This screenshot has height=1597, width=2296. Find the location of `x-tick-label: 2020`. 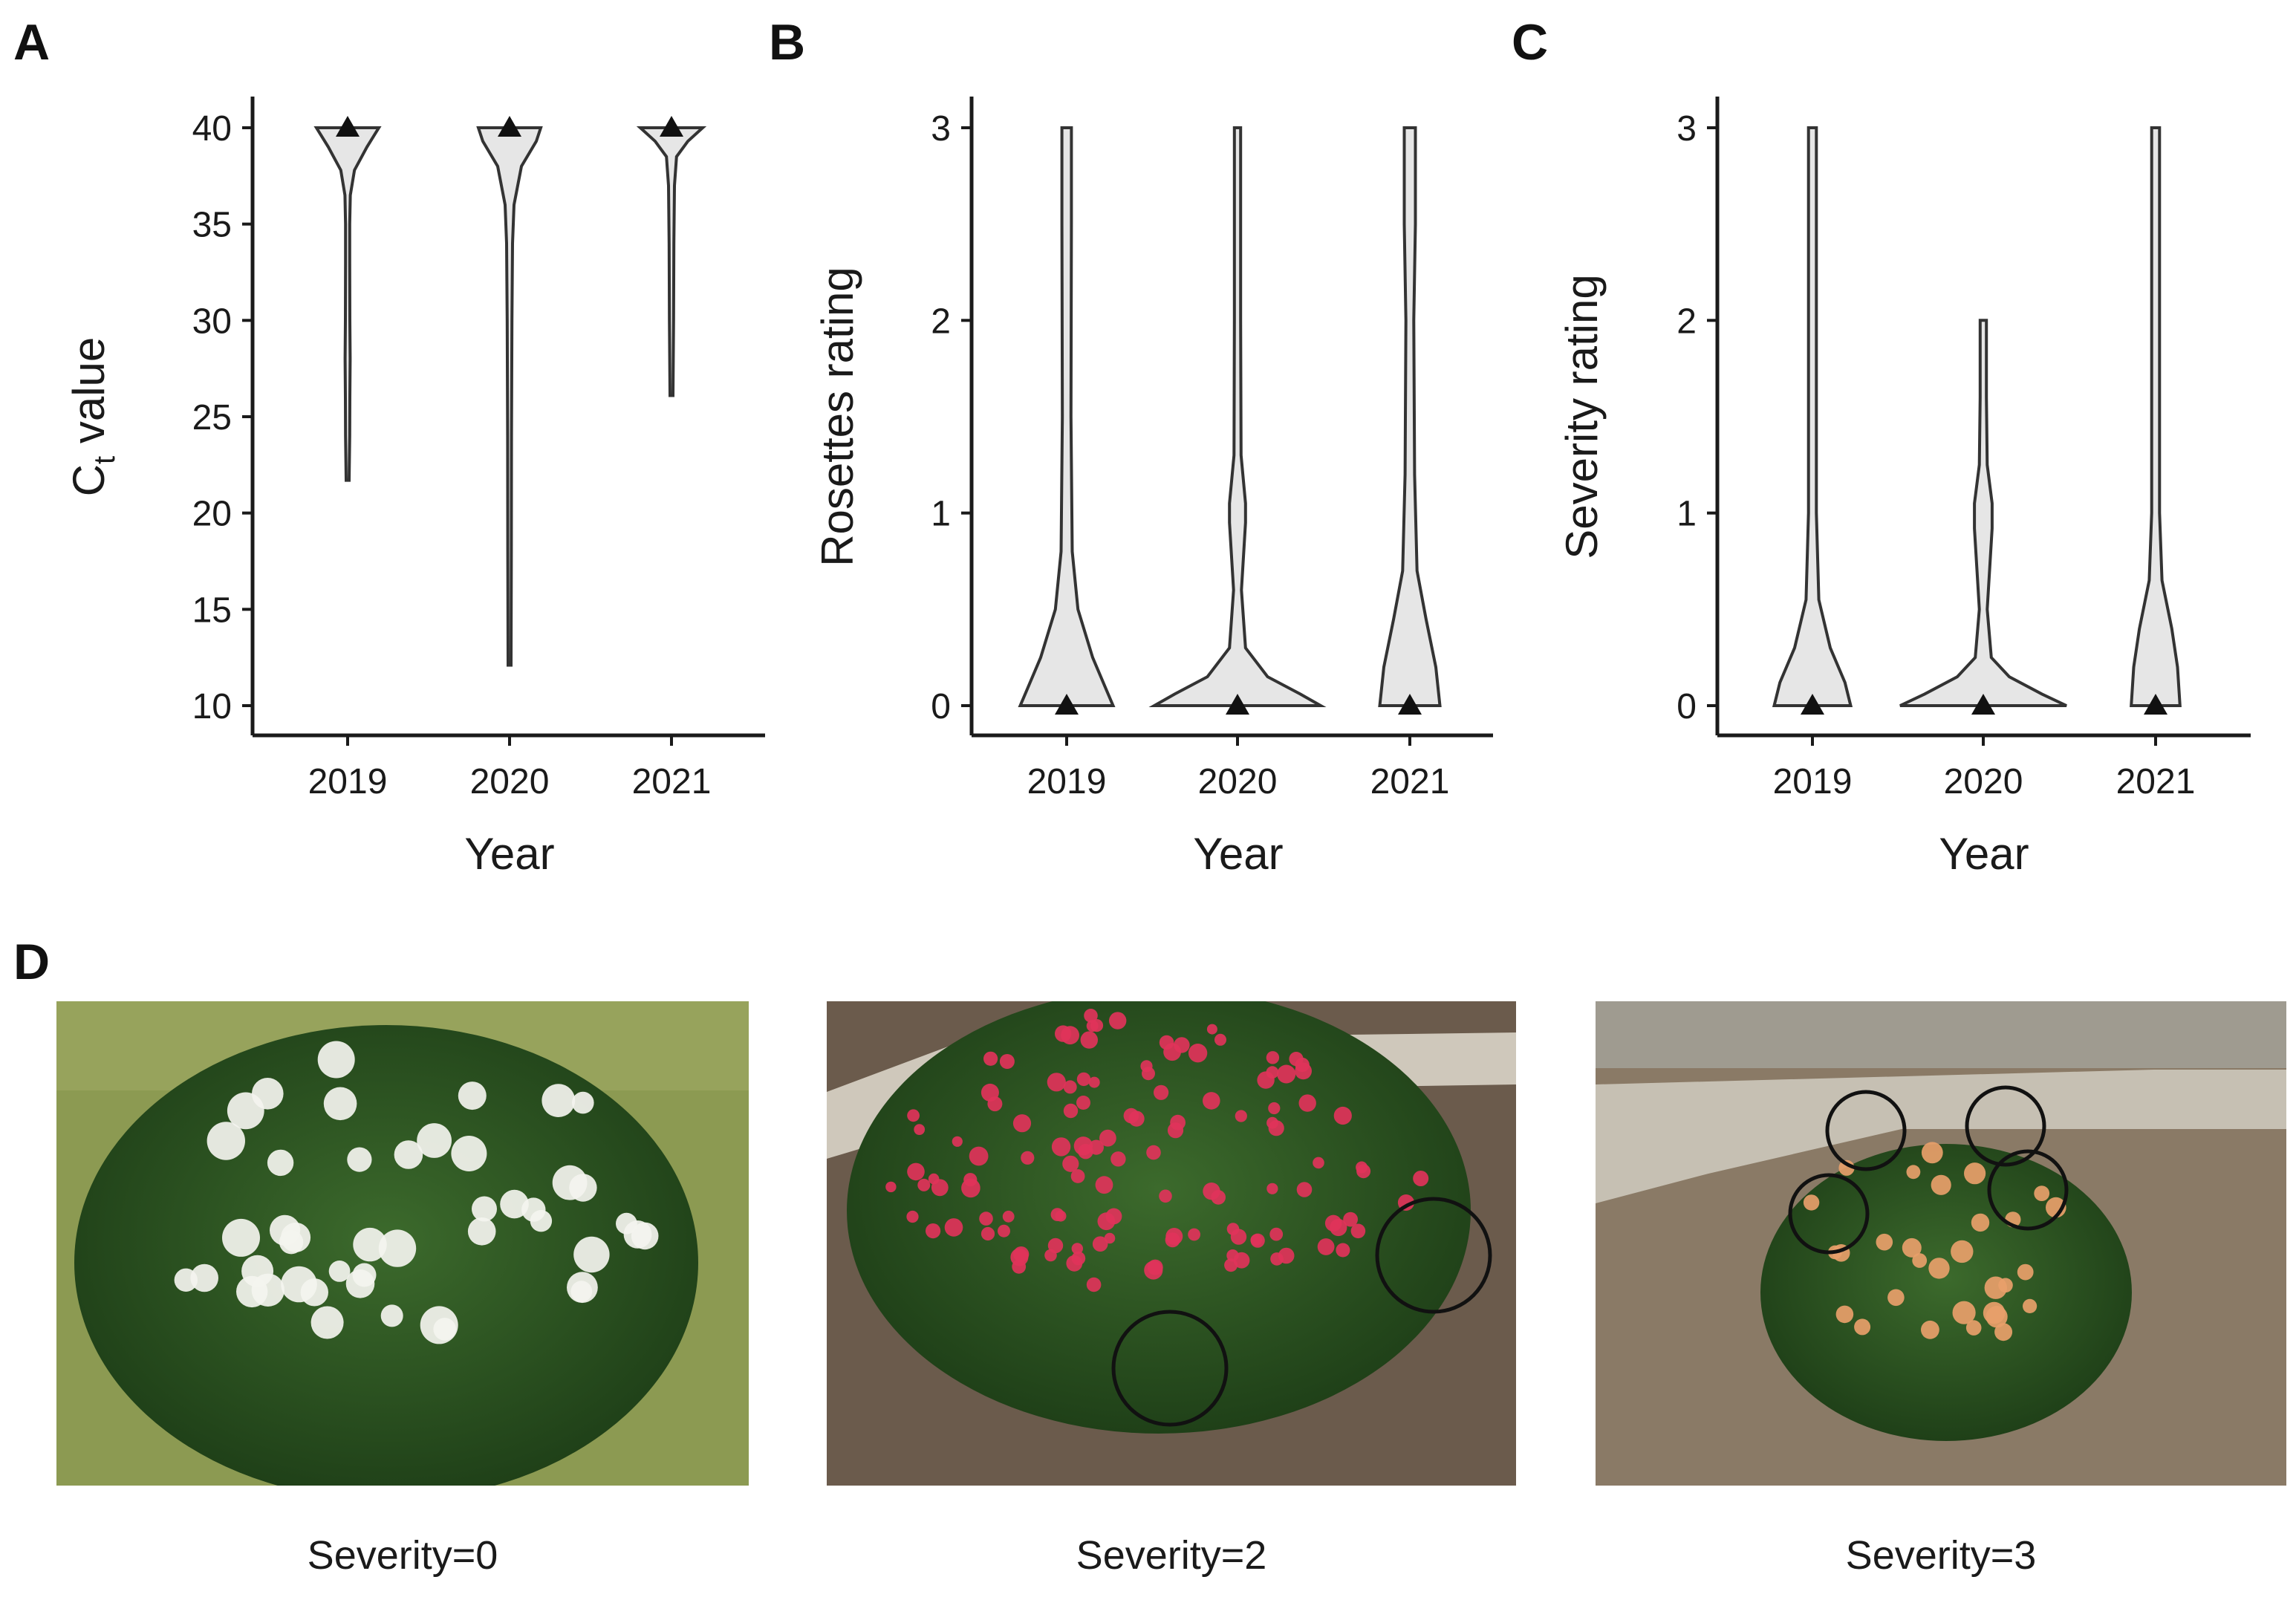

x-tick-label: 2020 is located at coordinates (1238, 781).